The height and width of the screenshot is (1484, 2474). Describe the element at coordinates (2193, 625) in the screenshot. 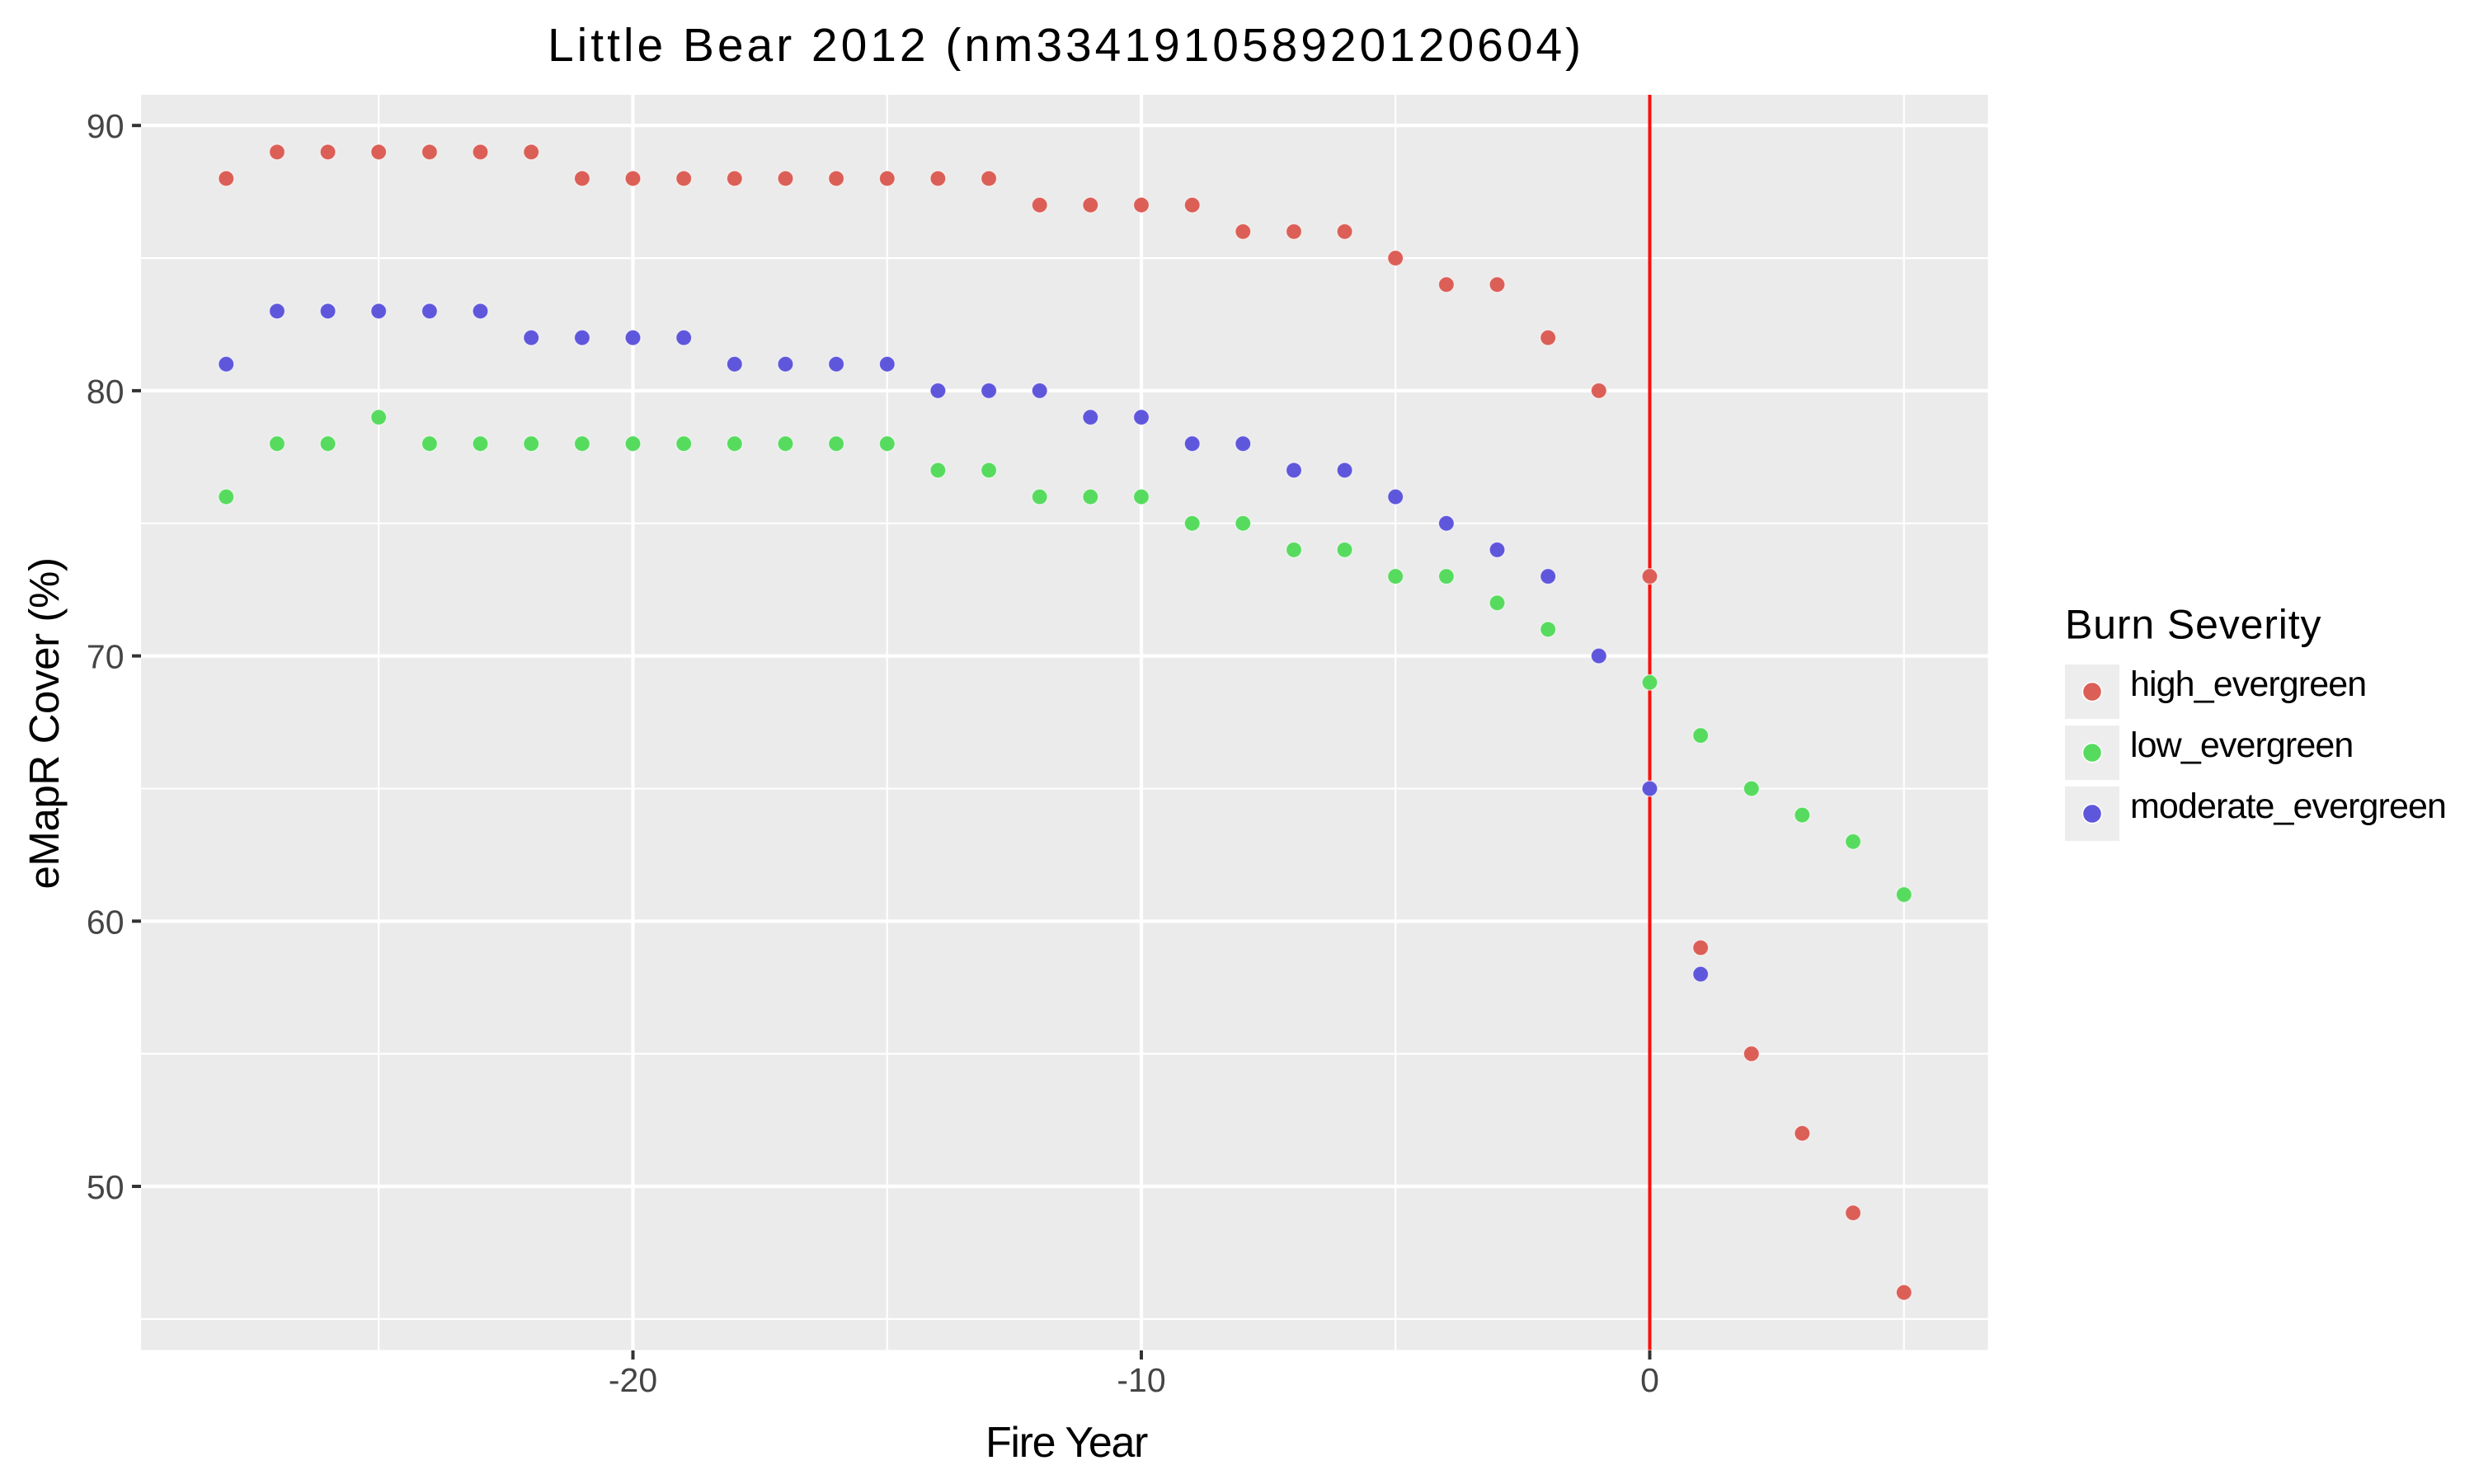

I see `svg-text: Burn Severity` at that location.